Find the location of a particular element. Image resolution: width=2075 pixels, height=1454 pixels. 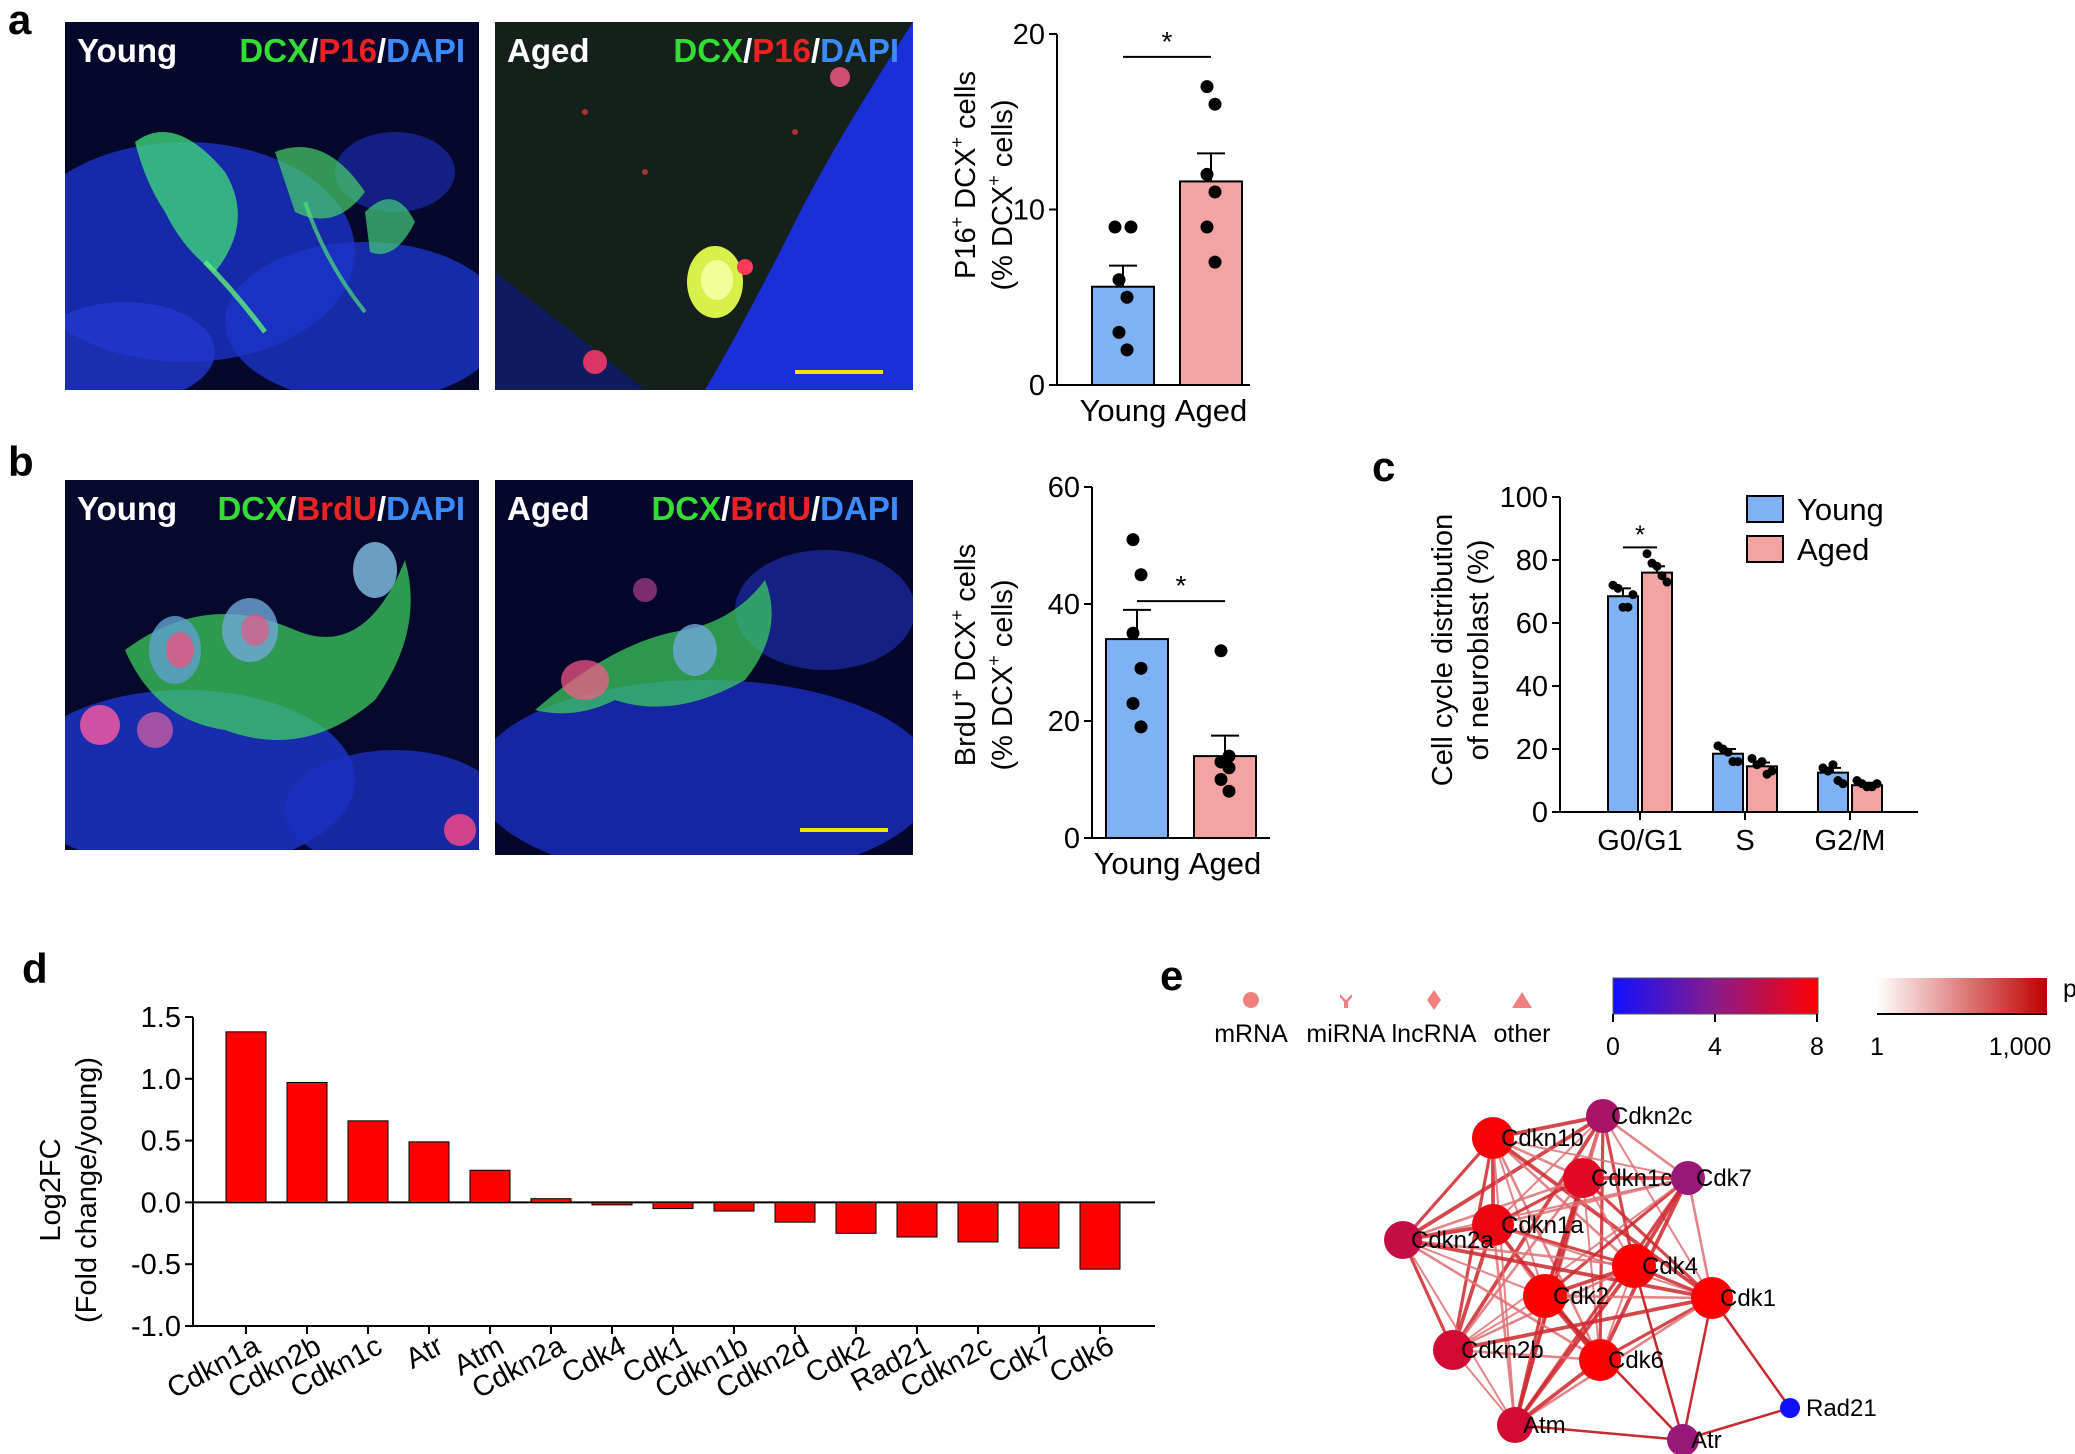

value-scale-tick: 4 is located at coordinates (1715, 1047).